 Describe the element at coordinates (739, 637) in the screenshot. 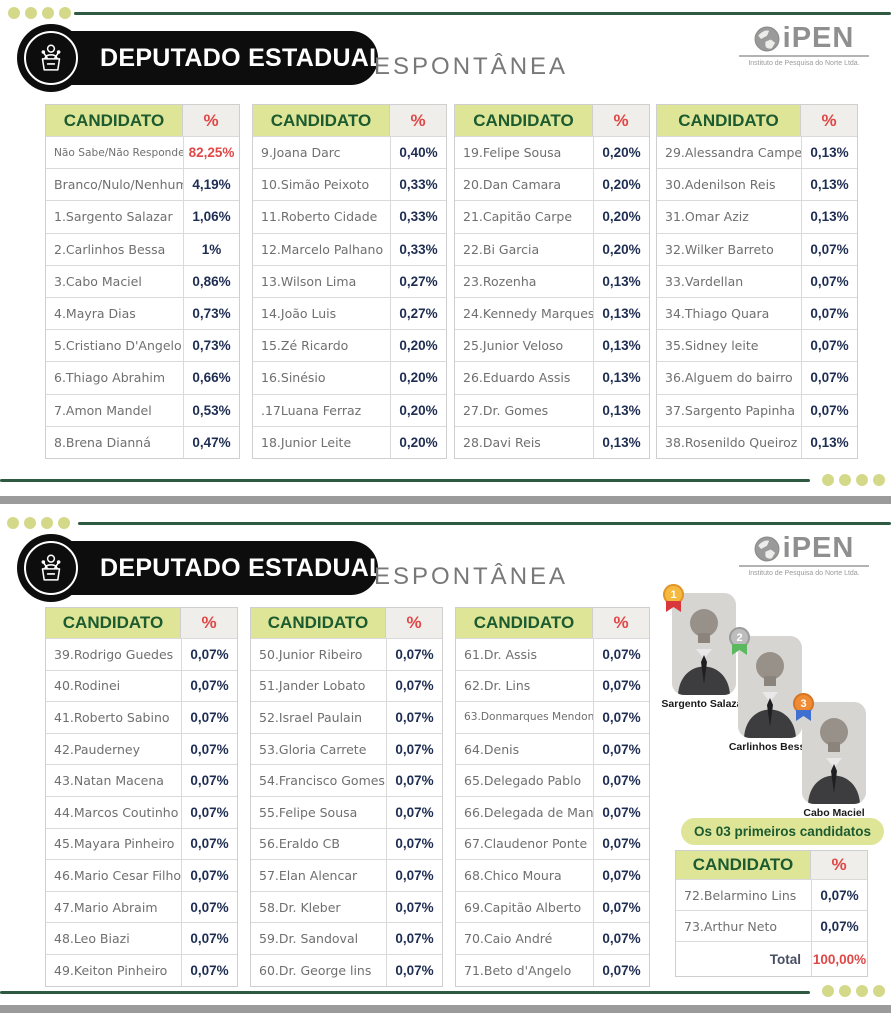

I see `rank-medal-icon: 2` at that location.